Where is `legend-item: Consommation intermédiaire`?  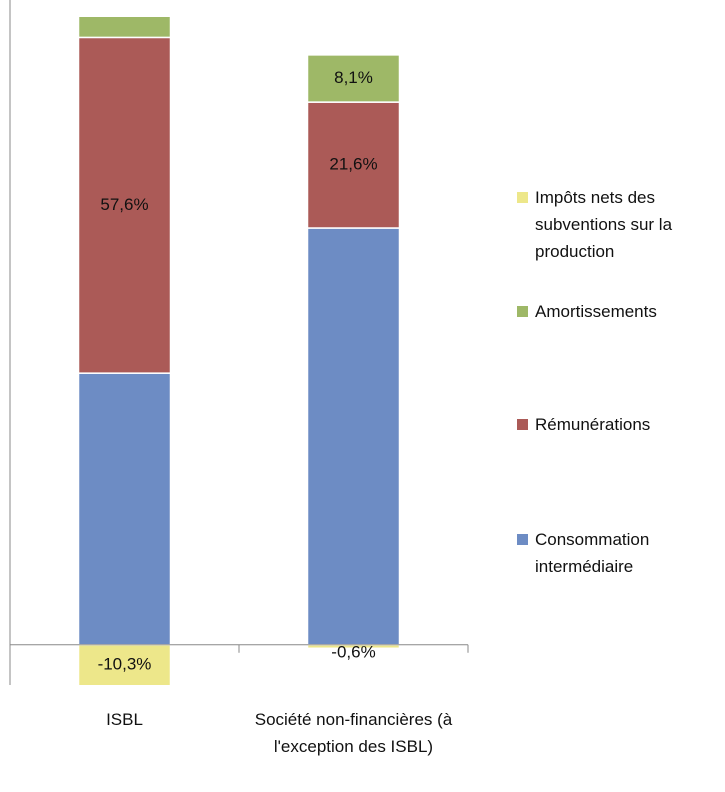 legend-item: Consommation intermédiaire is located at coordinates (621, 553).